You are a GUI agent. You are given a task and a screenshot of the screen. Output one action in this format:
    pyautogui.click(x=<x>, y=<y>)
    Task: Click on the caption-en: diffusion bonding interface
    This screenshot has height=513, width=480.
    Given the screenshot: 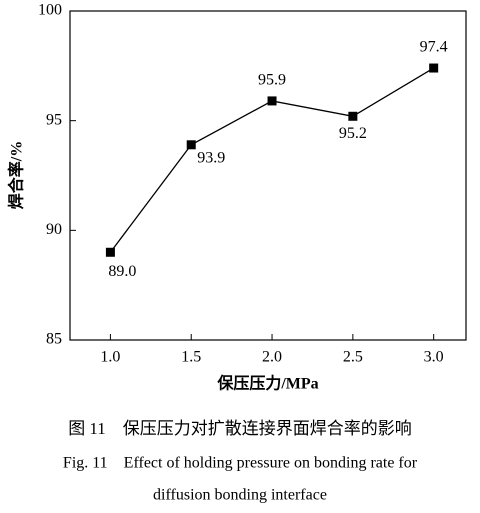 What is the action you would take?
    pyautogui.click(x=240, y=495)
    